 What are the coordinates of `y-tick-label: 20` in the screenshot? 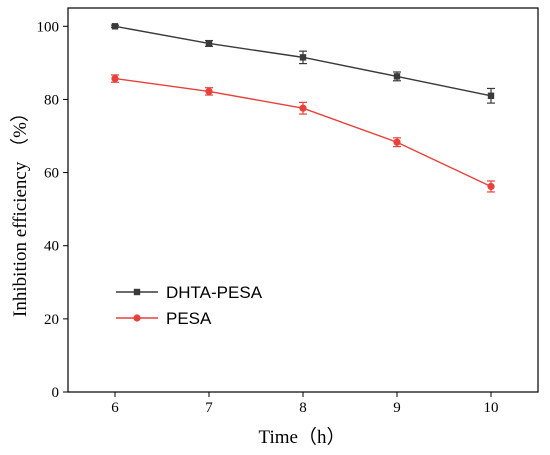 It's located at (51, 320).